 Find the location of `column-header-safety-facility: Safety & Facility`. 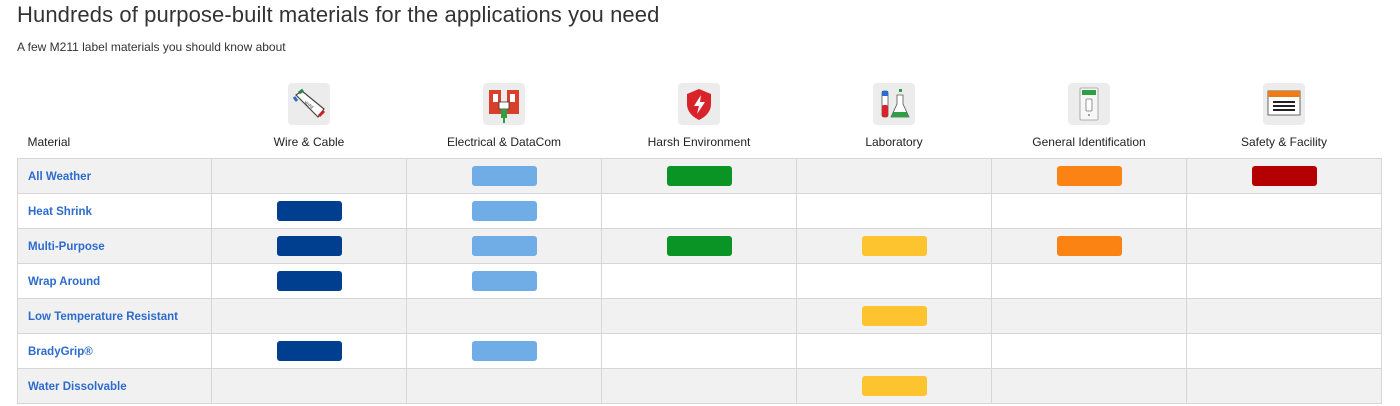

column-header-safety-facility: Safety & Facility is located at coordinates (1284, 114).